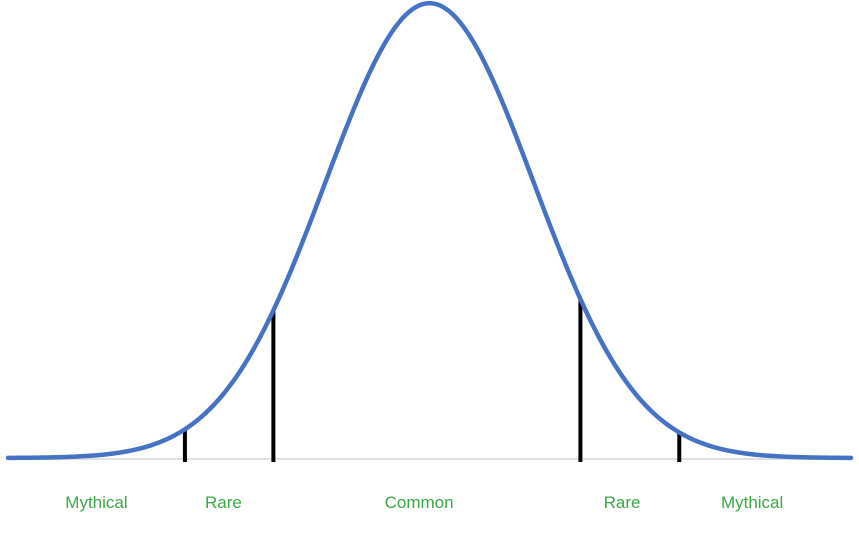 The image size is (859, 541). What do you see at coordinates (622, 502) in the screenshot?
I see `region-label-rare-4: Rare` at bounding box center [622, 502].